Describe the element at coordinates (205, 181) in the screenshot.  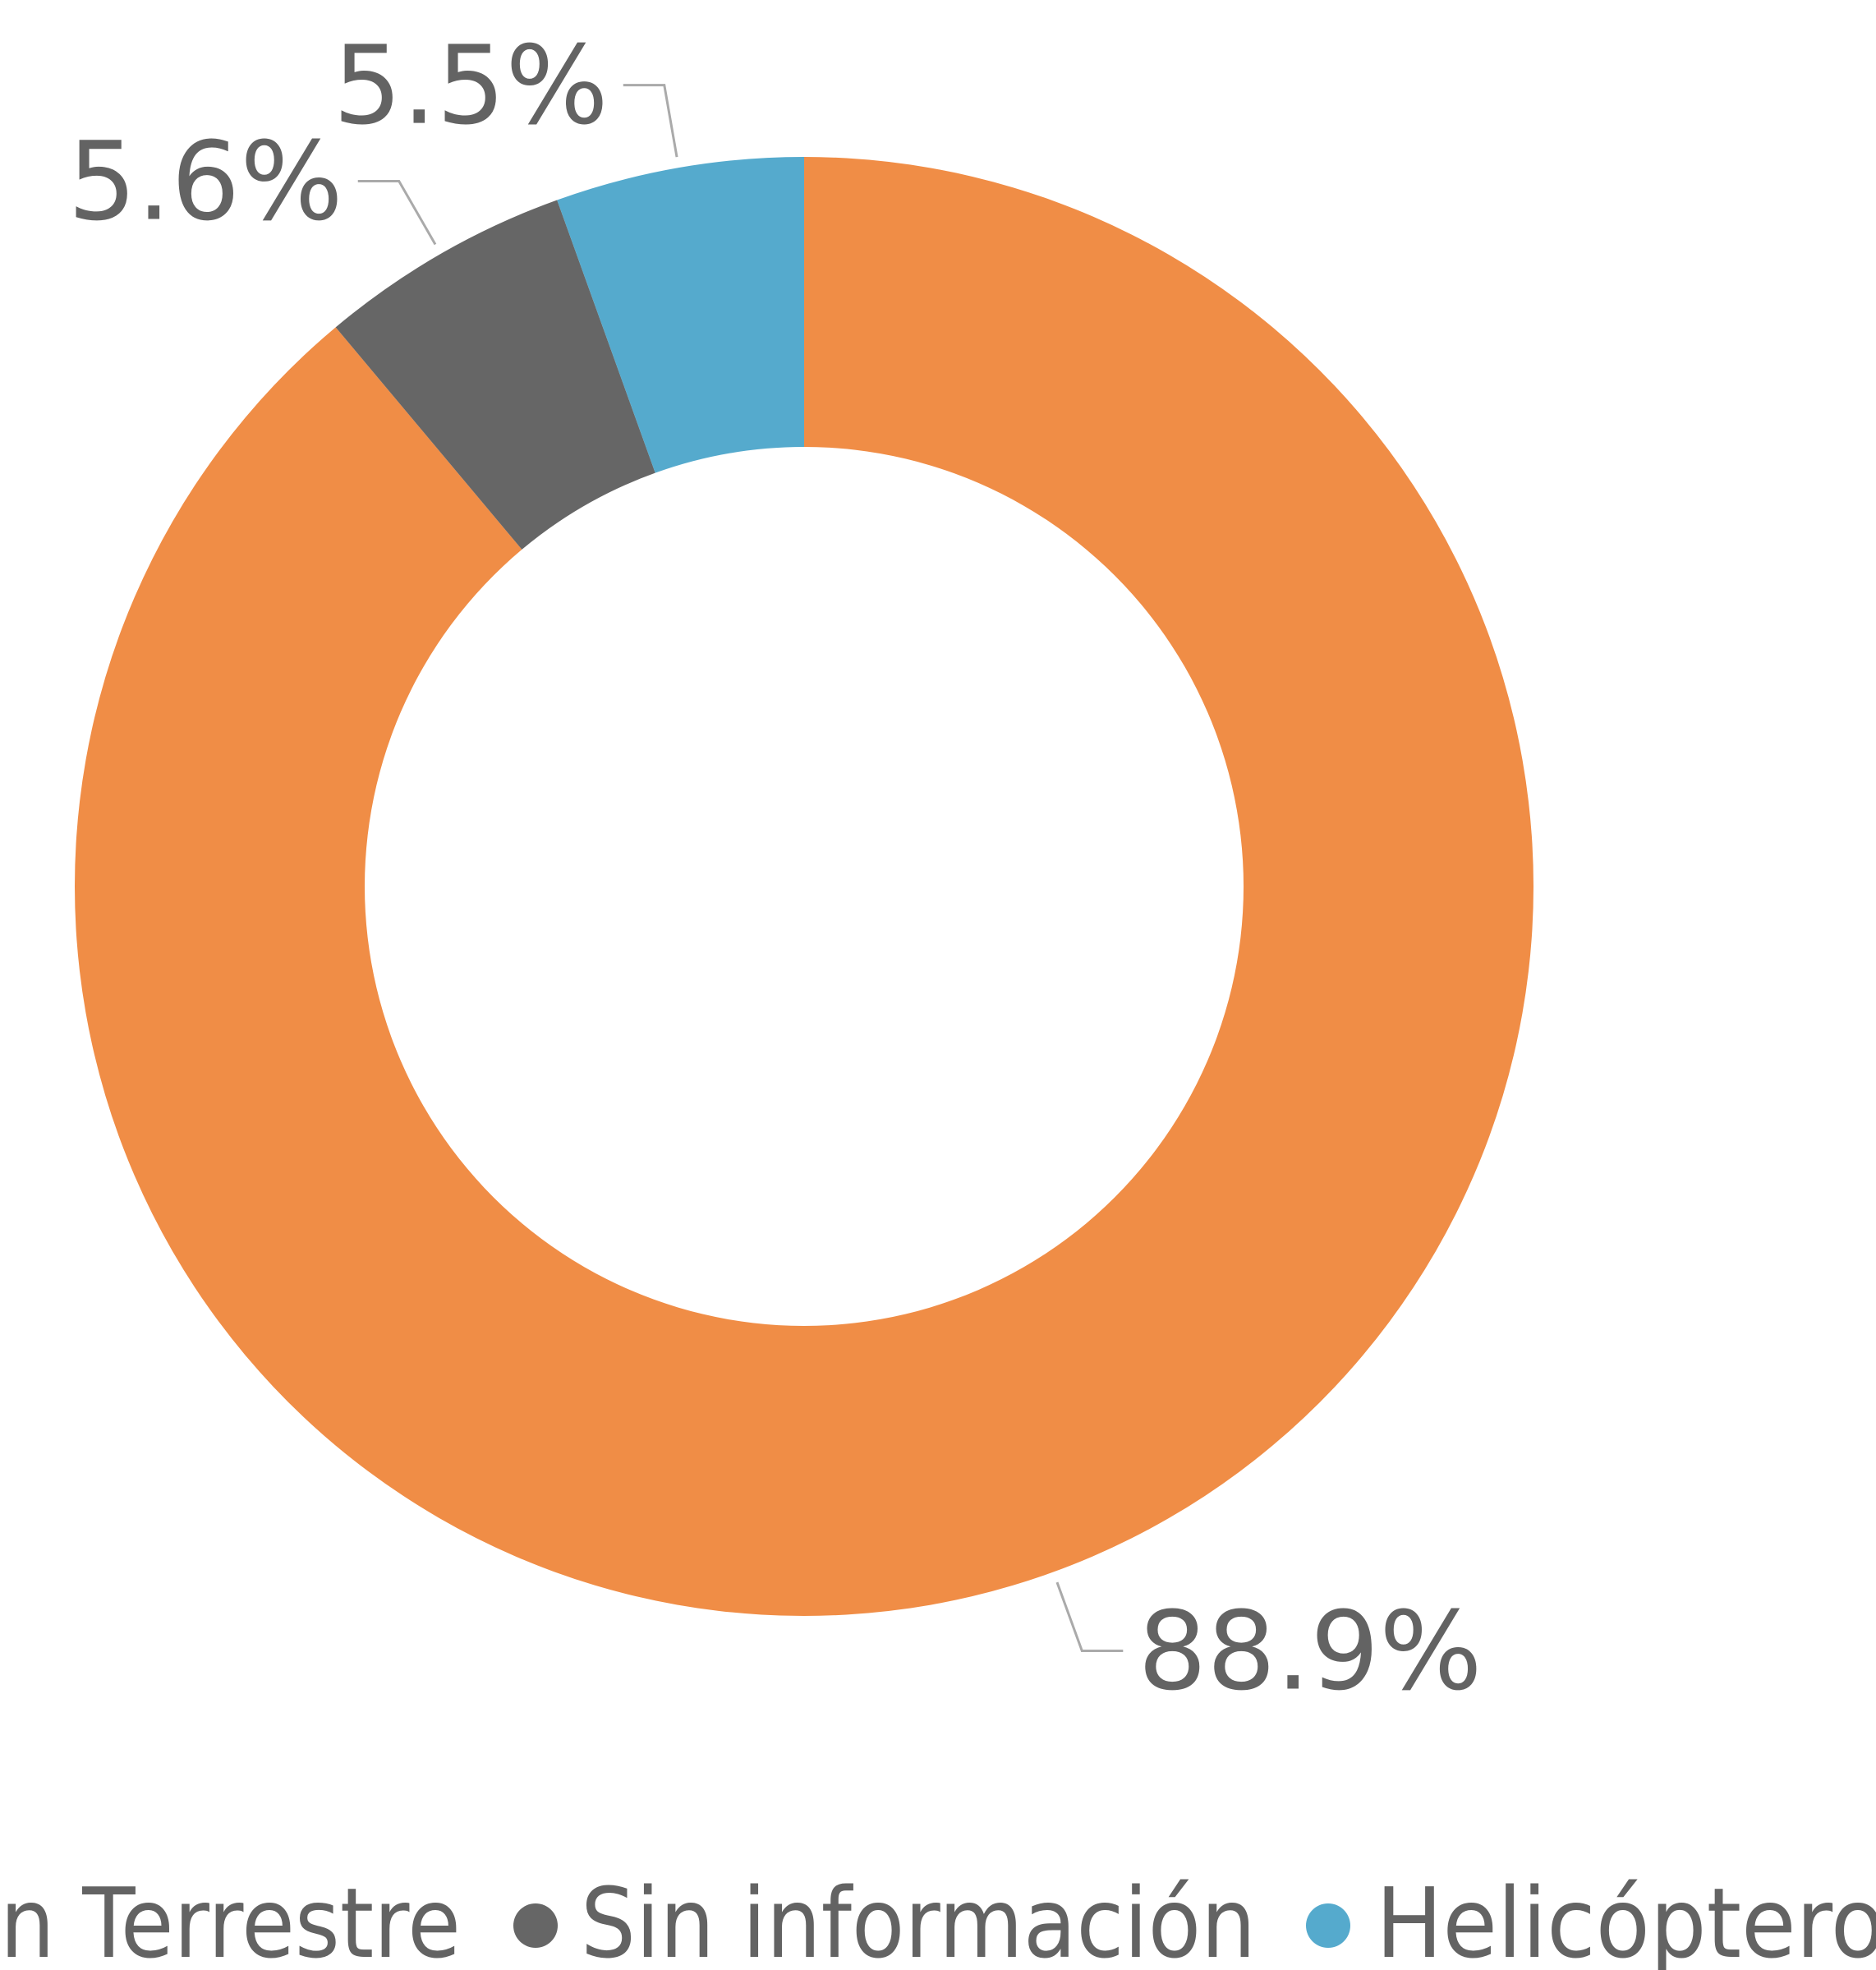
I see `data-label: 5.6%` at that location.